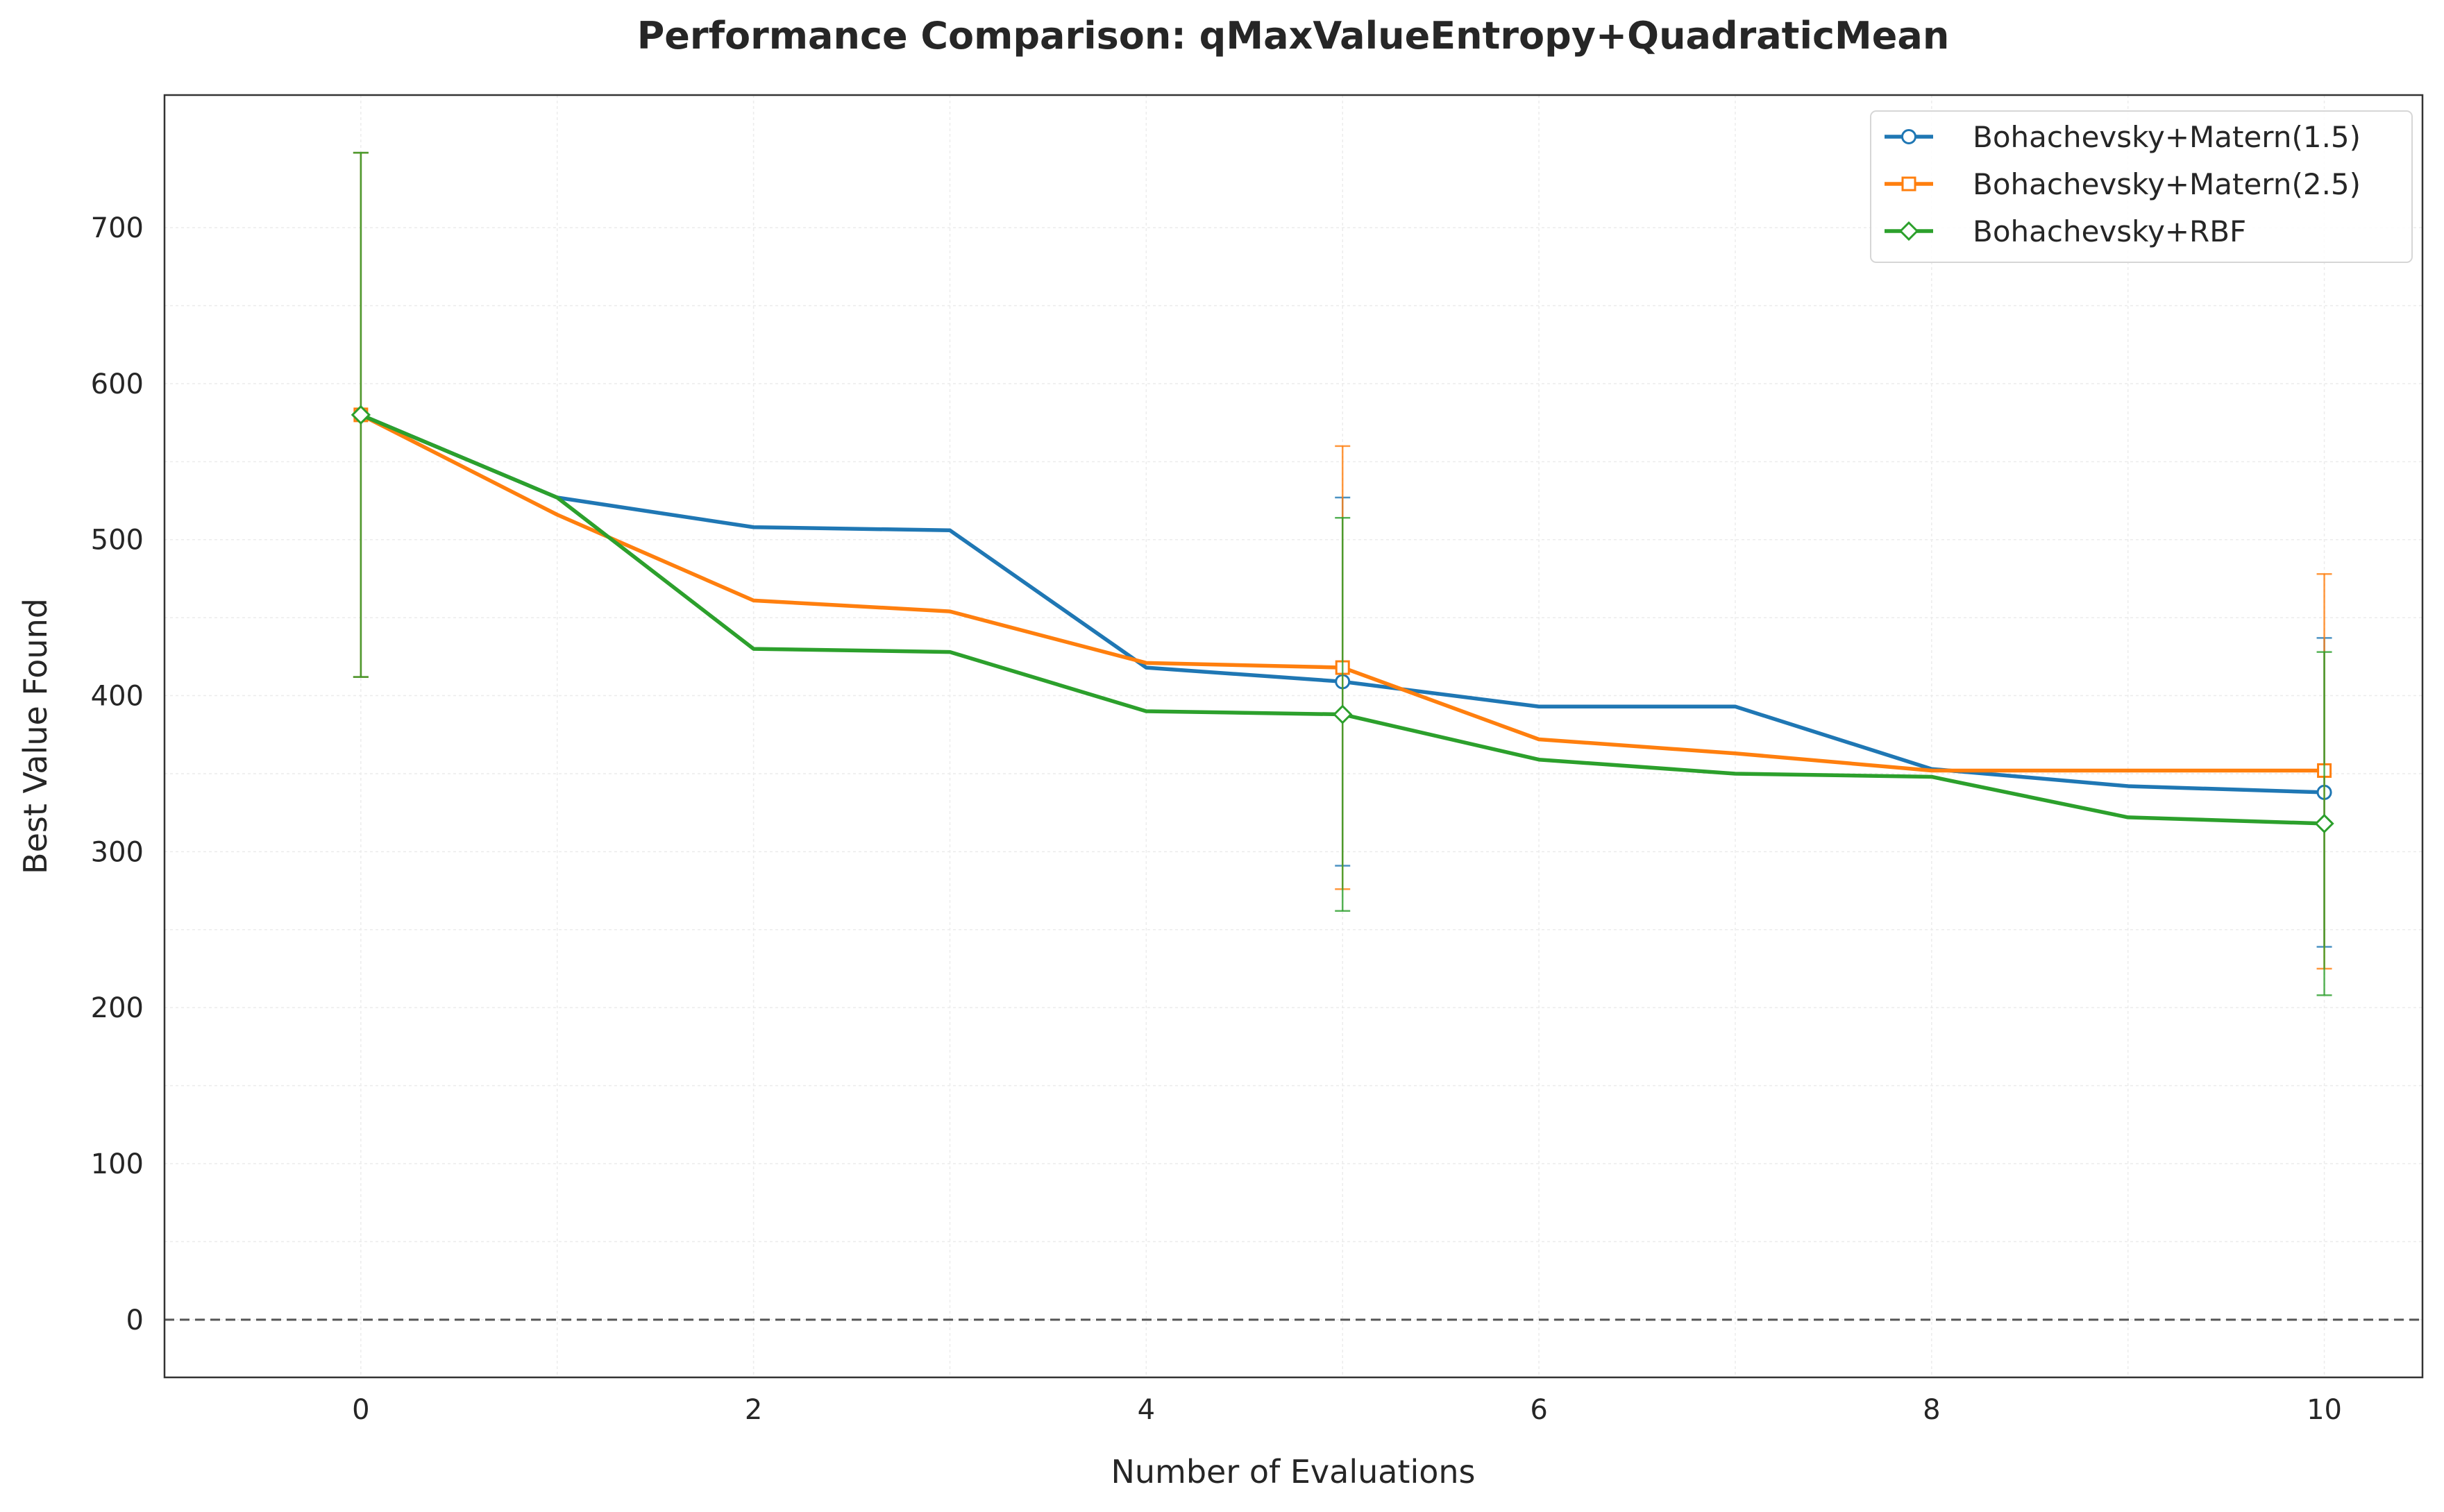 The width and height of the screenshot is (2444, 1512). What do you see at coordinates (117, 228) in the screenshot?
I see `y-tick-label: 700` at bounding box center [117, 228].